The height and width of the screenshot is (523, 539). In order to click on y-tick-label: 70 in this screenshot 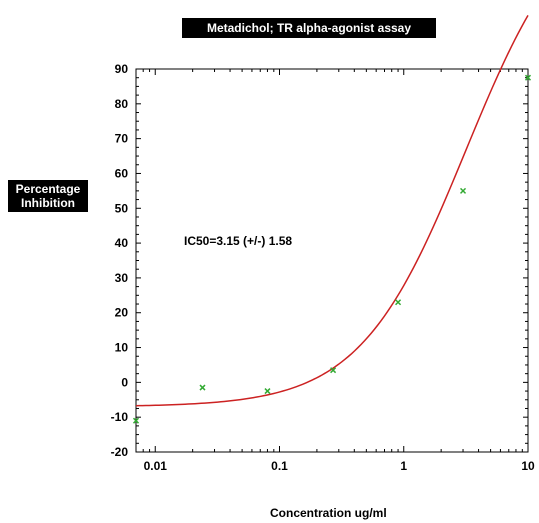, I will do `click(122, 139)`.